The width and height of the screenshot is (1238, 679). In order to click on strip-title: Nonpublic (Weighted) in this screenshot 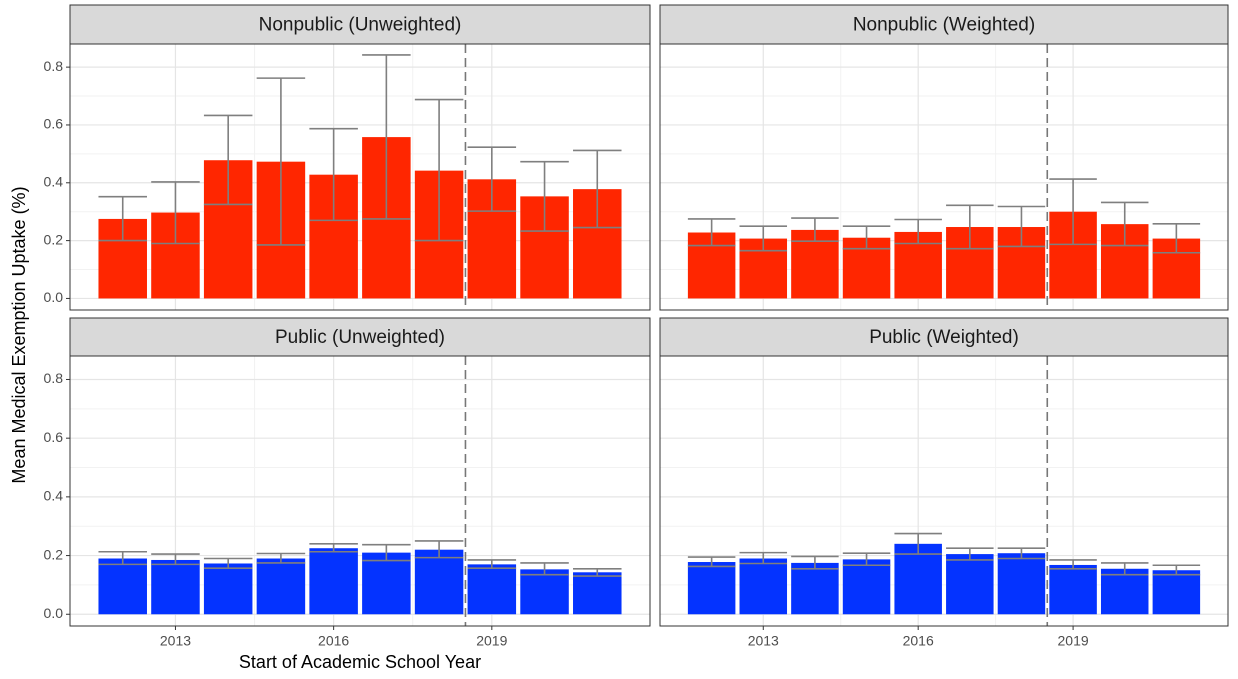, I will do `click(944, 25)`.